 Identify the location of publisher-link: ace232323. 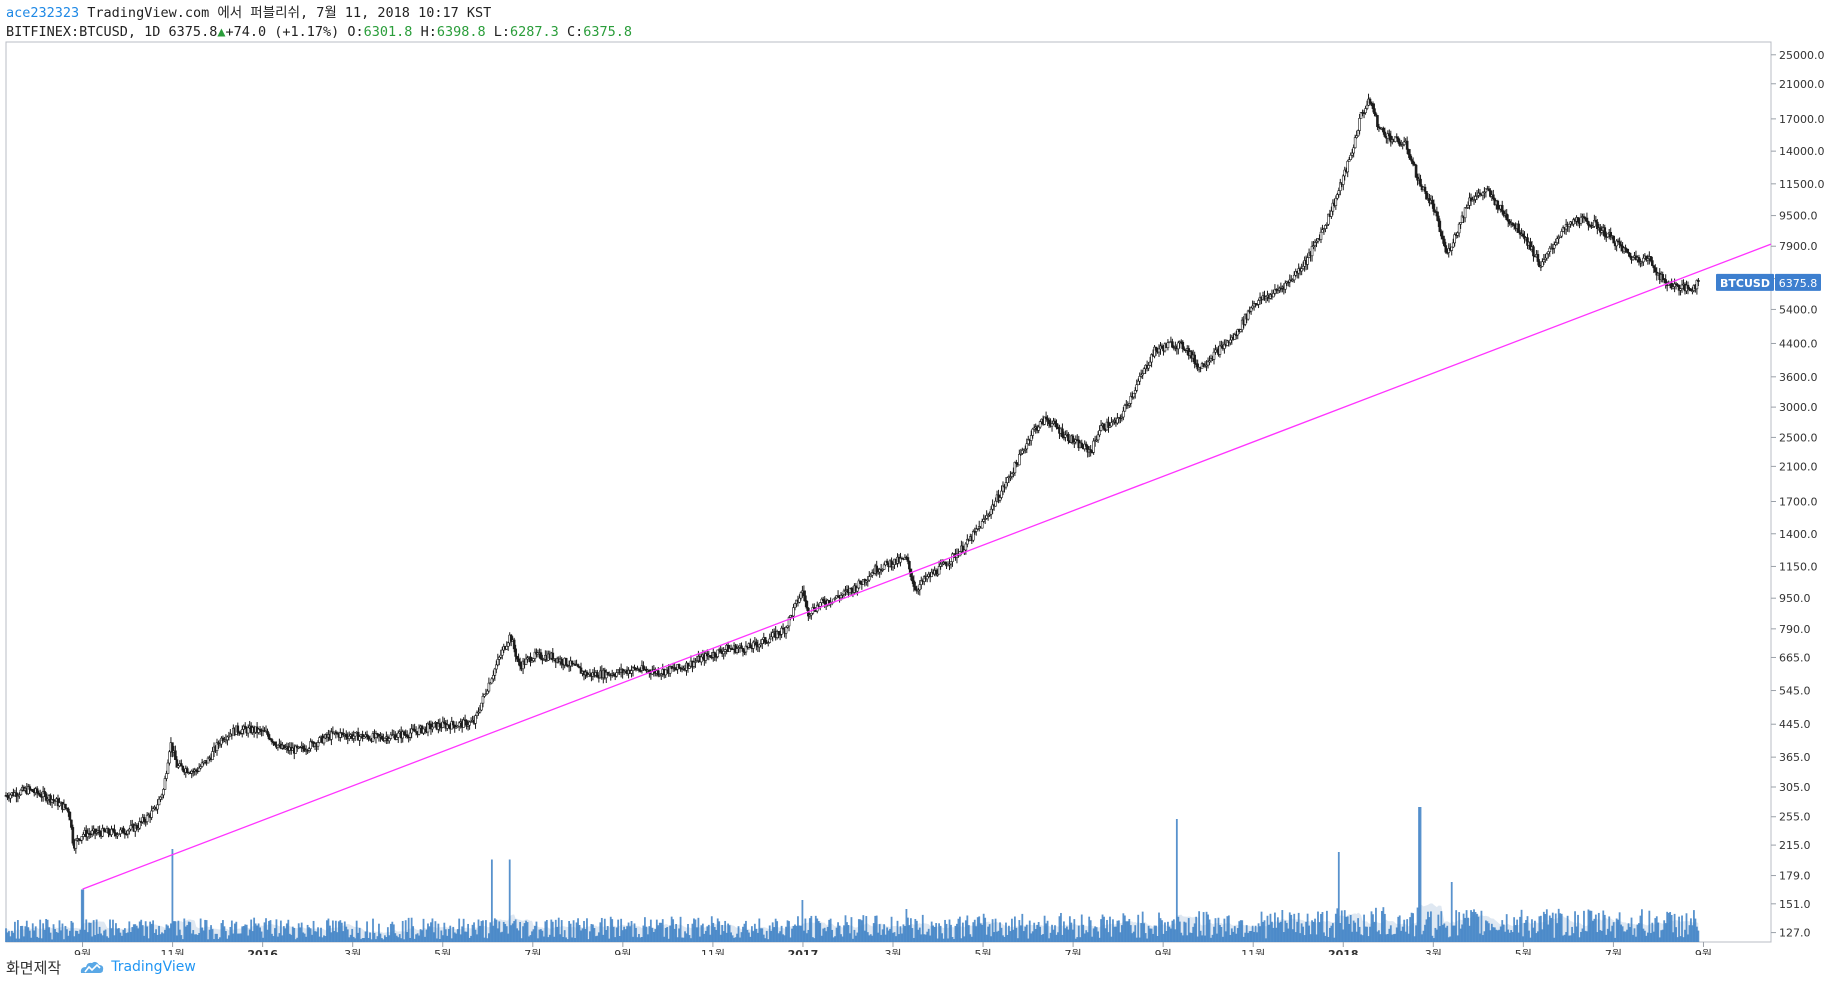
(43, 13).